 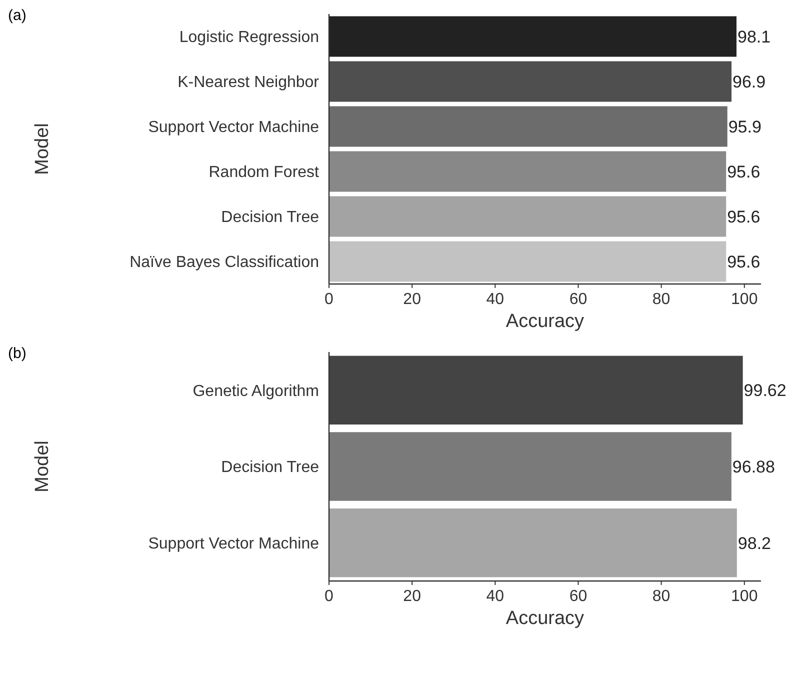 What do you see at coordinates (745, 126) in the screenshot?
I see `data-label: 95.9` at bounding box center [745, 126].